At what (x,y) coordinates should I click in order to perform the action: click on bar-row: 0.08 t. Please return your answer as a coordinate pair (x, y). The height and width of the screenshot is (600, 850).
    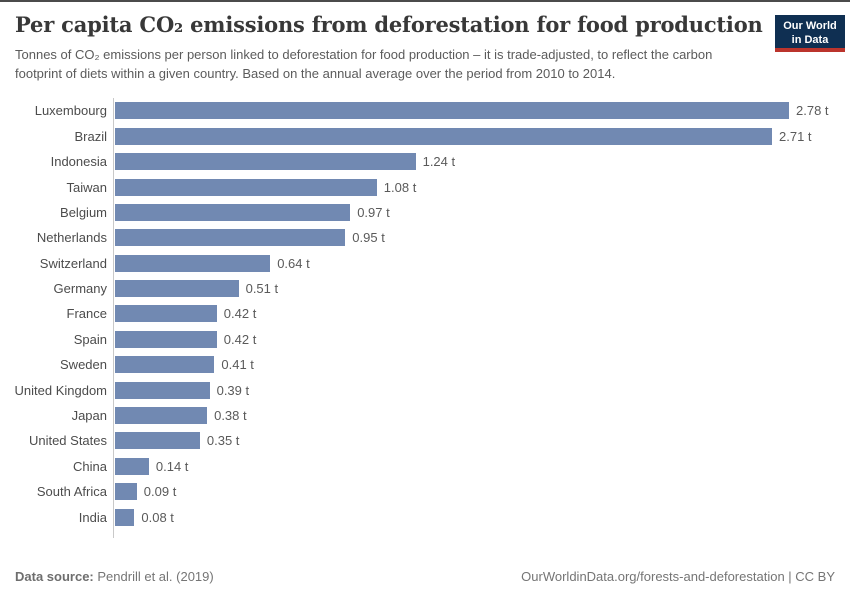
    Looking at the image, I should click on (482, 516).